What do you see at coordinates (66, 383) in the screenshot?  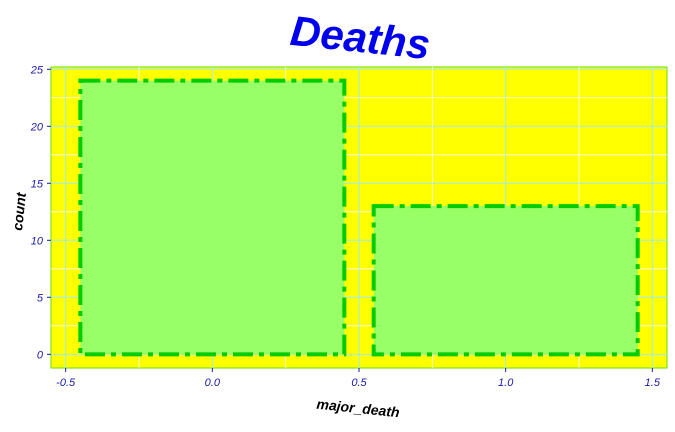 I see `x-tick-label: -0.5` at bounding box center [66, 383].